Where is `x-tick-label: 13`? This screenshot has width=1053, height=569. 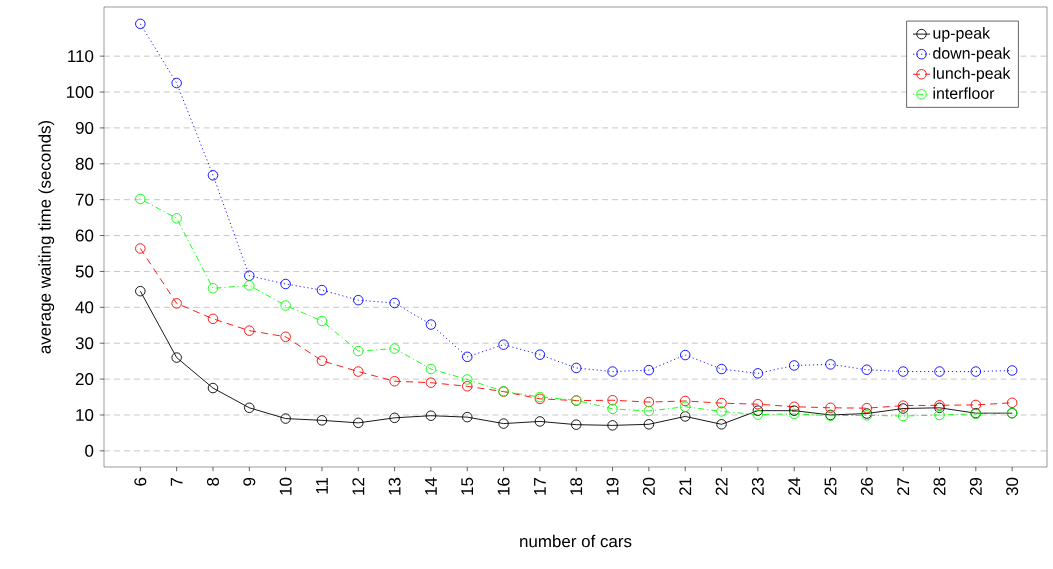 x-tick-label: 13 is located at coordinates (394, 486).